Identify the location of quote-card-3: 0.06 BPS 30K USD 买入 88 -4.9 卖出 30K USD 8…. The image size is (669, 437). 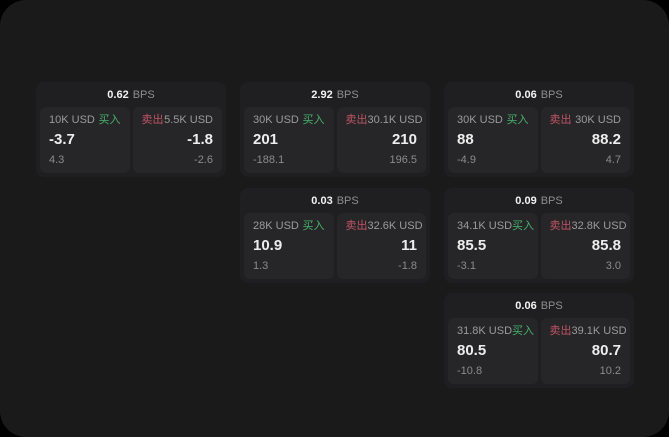
(539, 129).